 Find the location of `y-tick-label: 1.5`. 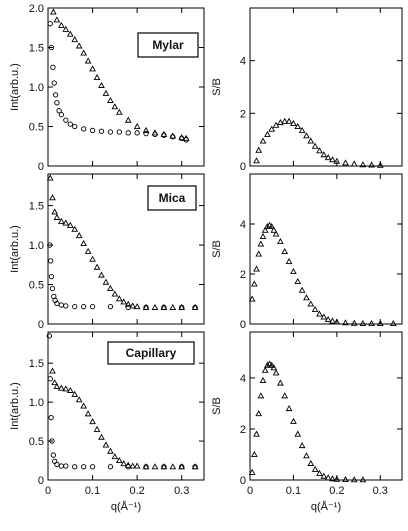

y-tick-label: 1.5 is located at coordinates (36, 207).